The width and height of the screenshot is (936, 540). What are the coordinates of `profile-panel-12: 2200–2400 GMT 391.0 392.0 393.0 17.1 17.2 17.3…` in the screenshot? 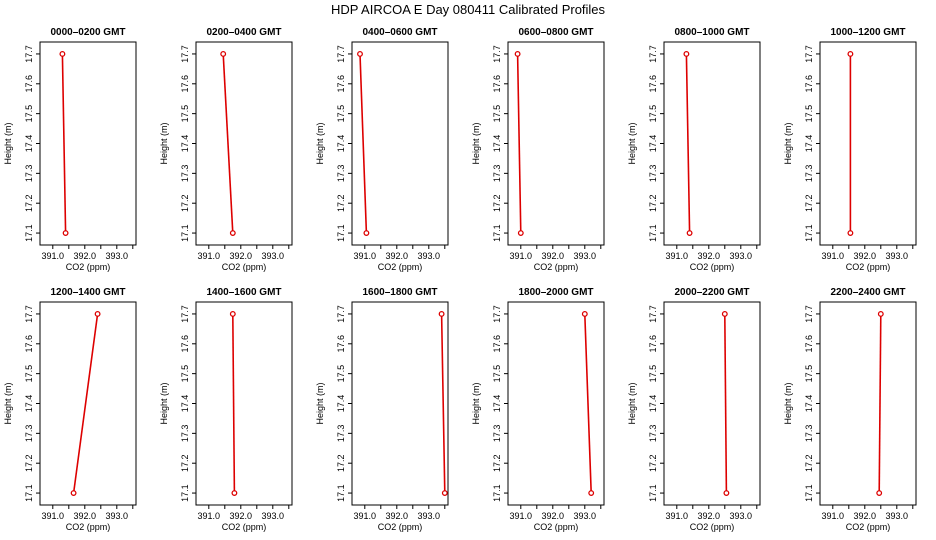 It's located at (850, 409).